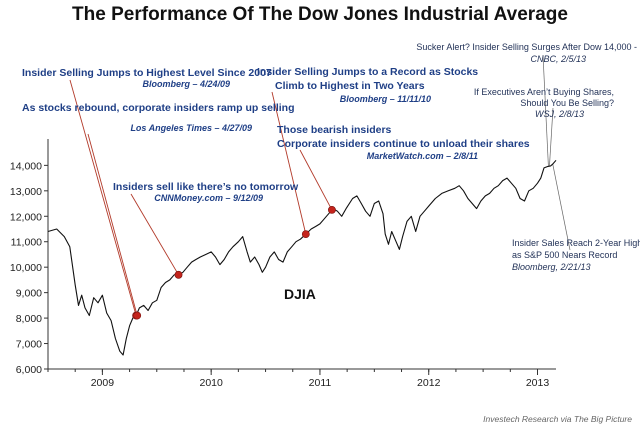 The height and width of the screenshot is (428, 640). What do you see at coordinates (29, 294) in the screenshot?
I see `y-tick-label: 9,000` at bounding box center [29, 294].